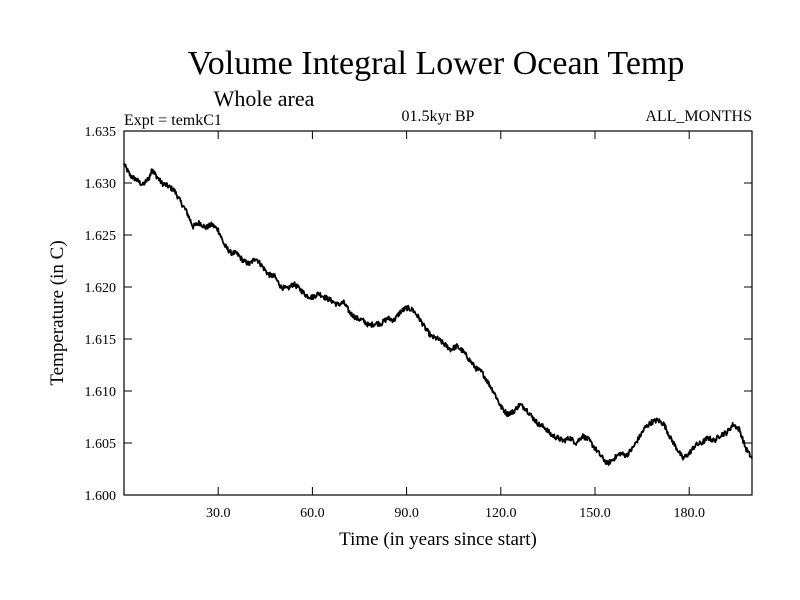 Image resolution: width=800 pixels, height=600 pixels. Describe the element at coordinates (218, 513) in the screenshot. I see `x-tick-label: 30.0` at that location.